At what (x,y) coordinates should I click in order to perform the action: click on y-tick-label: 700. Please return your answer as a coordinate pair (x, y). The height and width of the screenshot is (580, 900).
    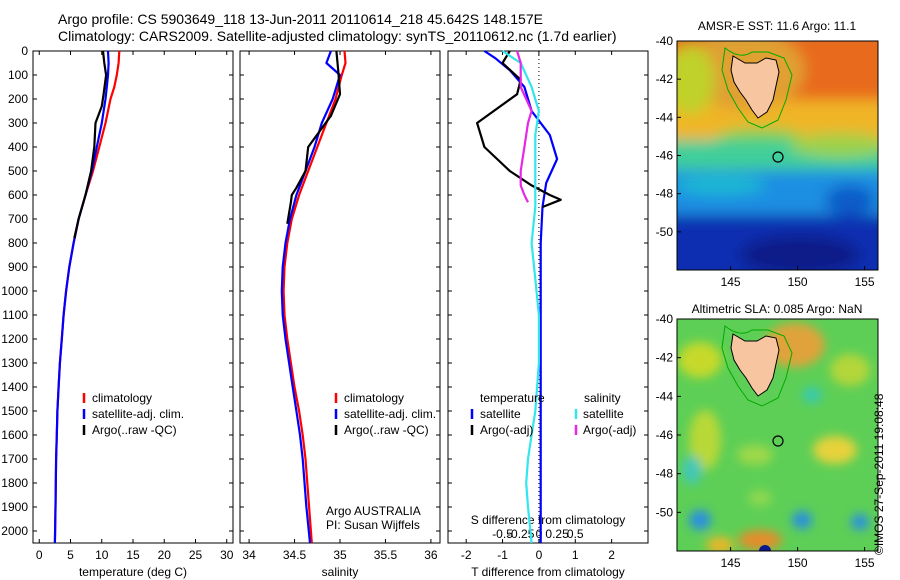
    Looking at the image, I should click on (18, 219).